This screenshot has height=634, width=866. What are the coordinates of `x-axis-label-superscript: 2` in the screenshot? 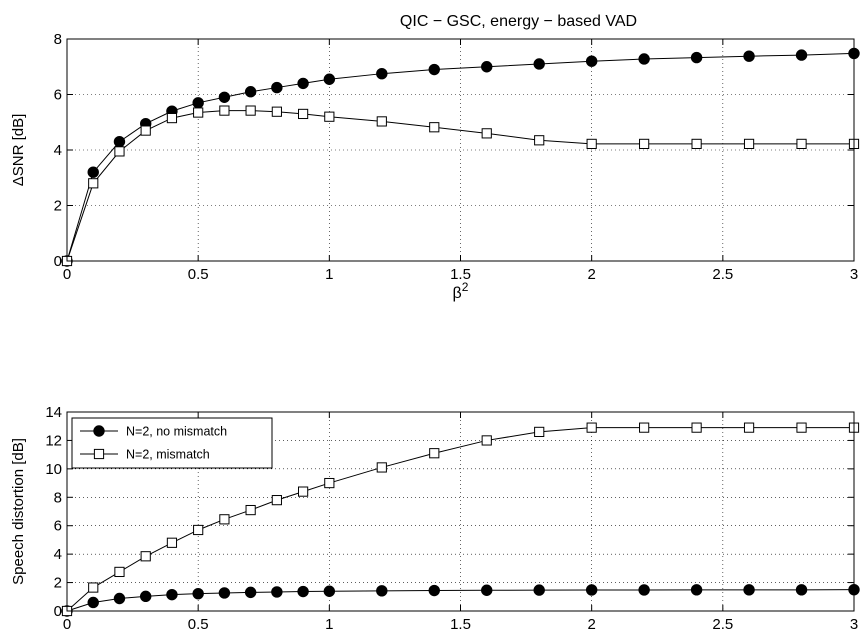 It's located at (465, 287).